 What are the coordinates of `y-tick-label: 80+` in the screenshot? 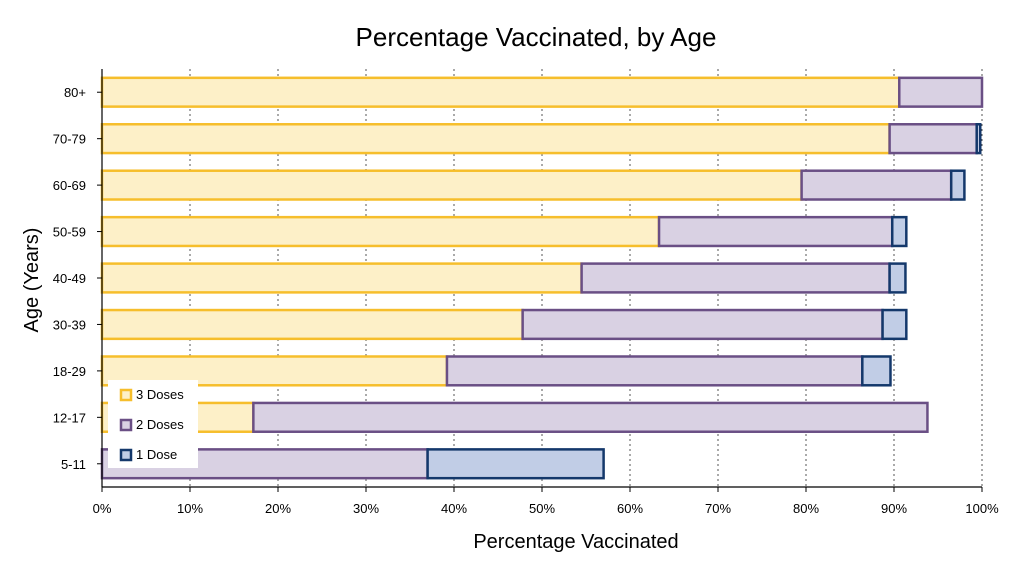 It's located at (75, 92).